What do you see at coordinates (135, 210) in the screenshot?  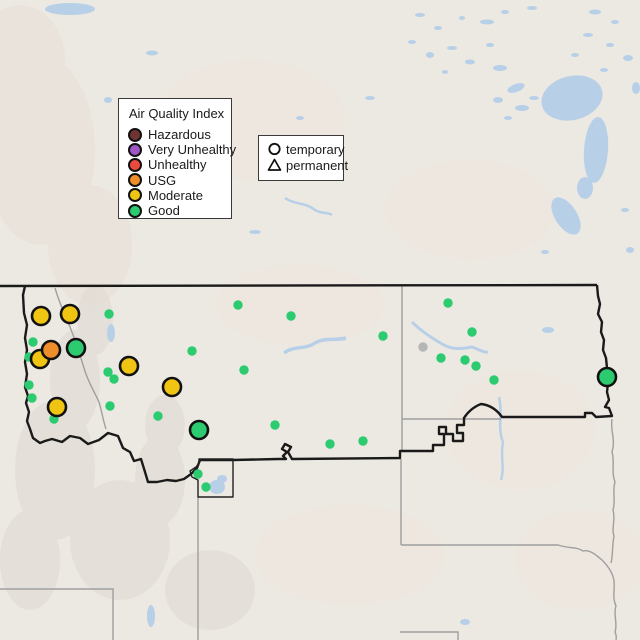 I see `good-swatch-icon` at bounding box center [135, 210].